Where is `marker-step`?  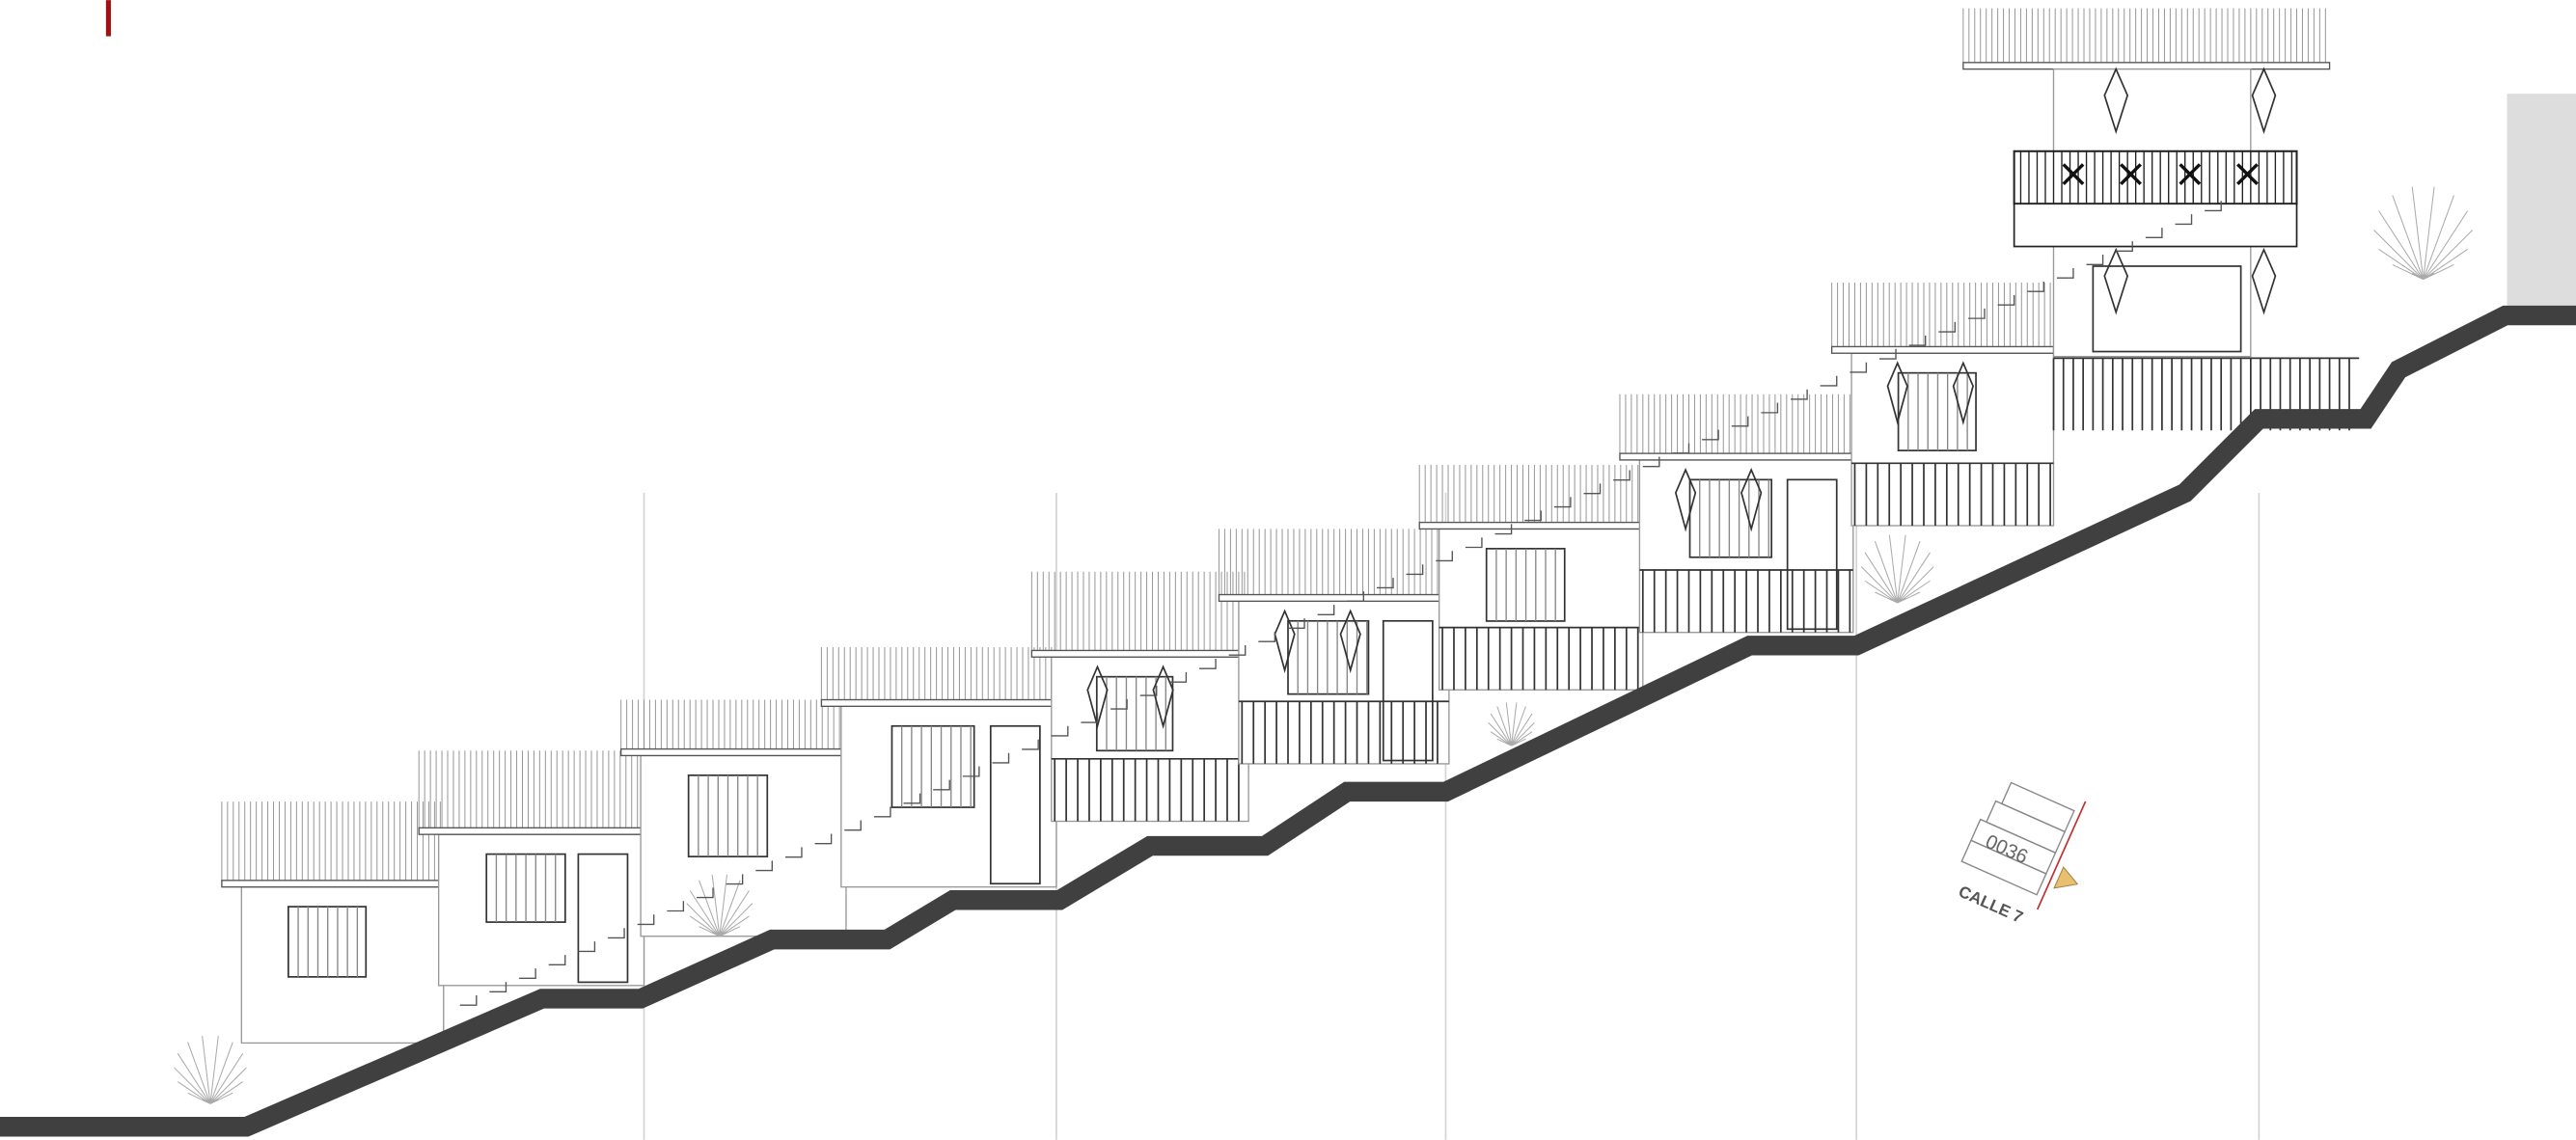 marker-step is located at coordinates (2003, 867).